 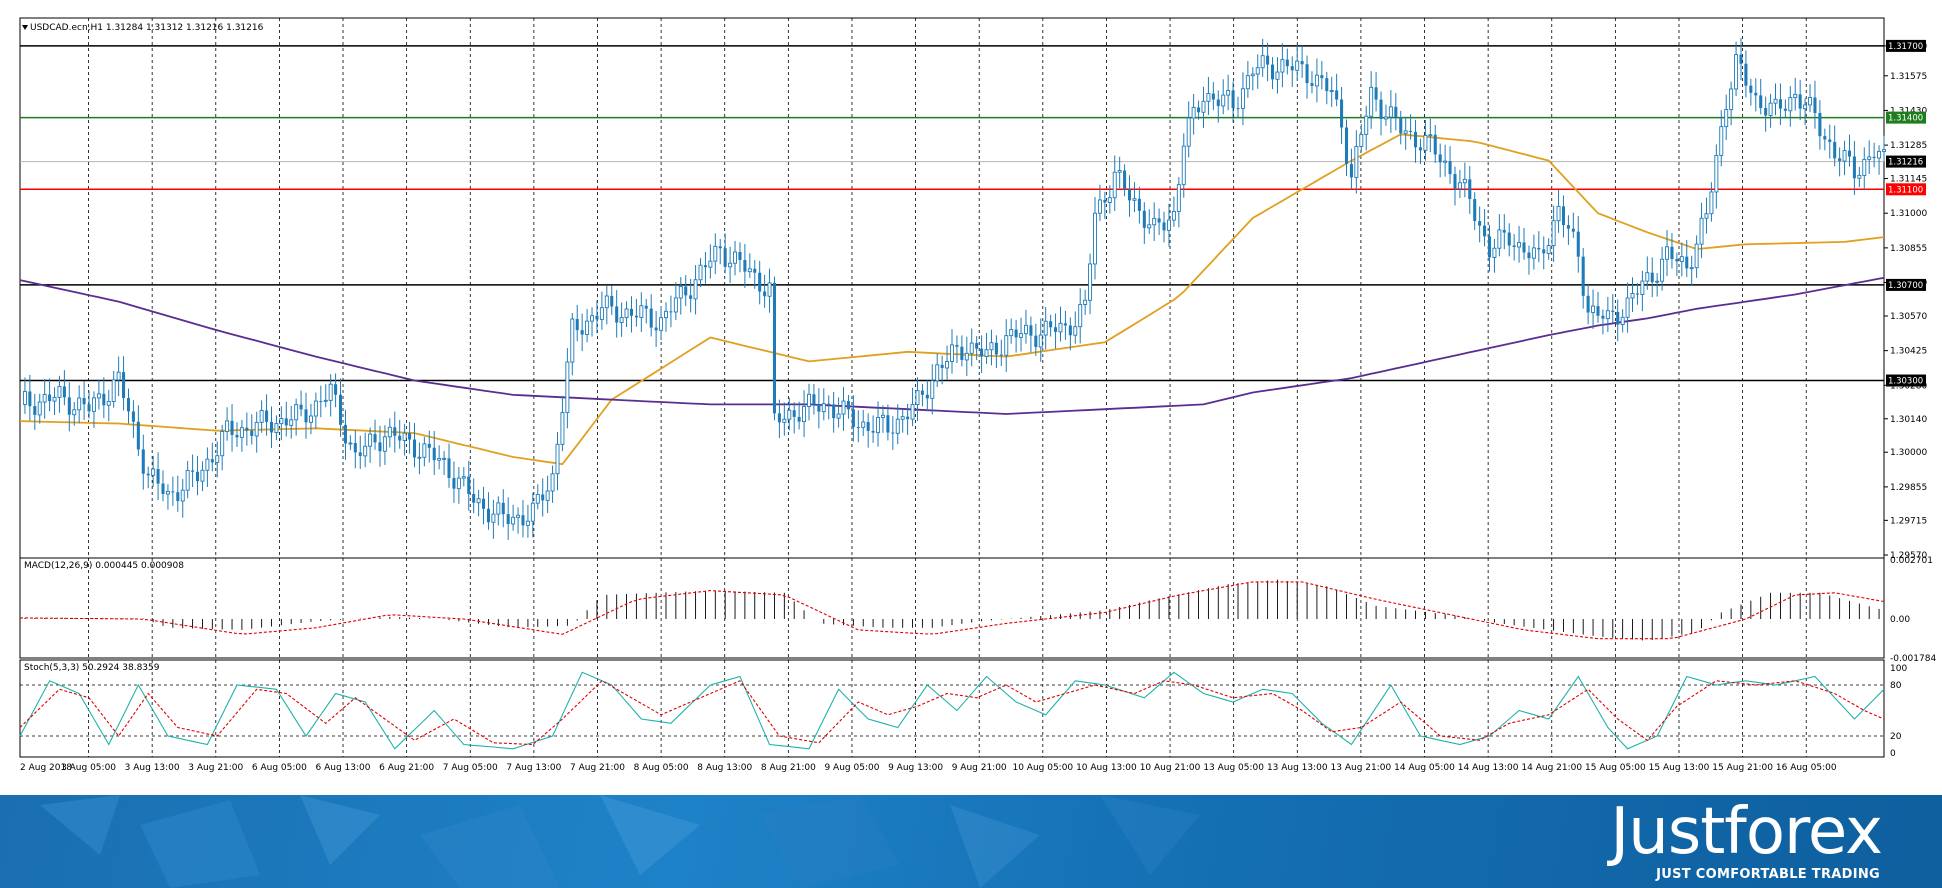 I want to click on brand-banner: Justforex JUST COMFORTABLE TRADING, so click(x=971, y=841).